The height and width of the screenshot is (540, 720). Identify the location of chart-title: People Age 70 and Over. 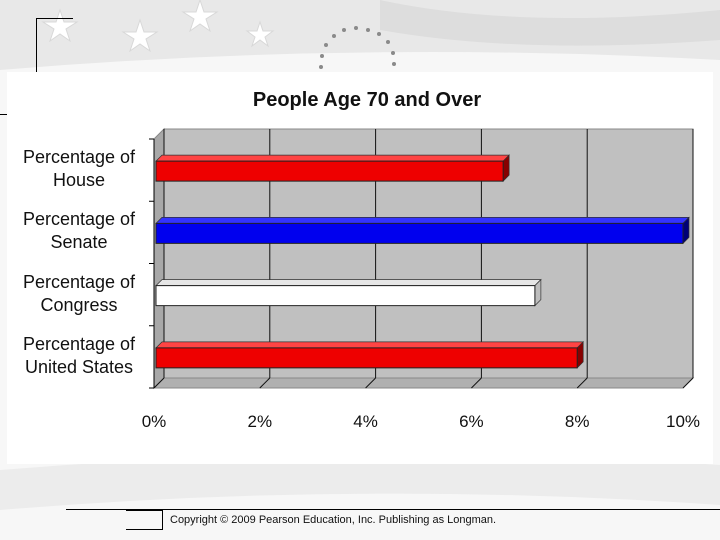
(367, 100).